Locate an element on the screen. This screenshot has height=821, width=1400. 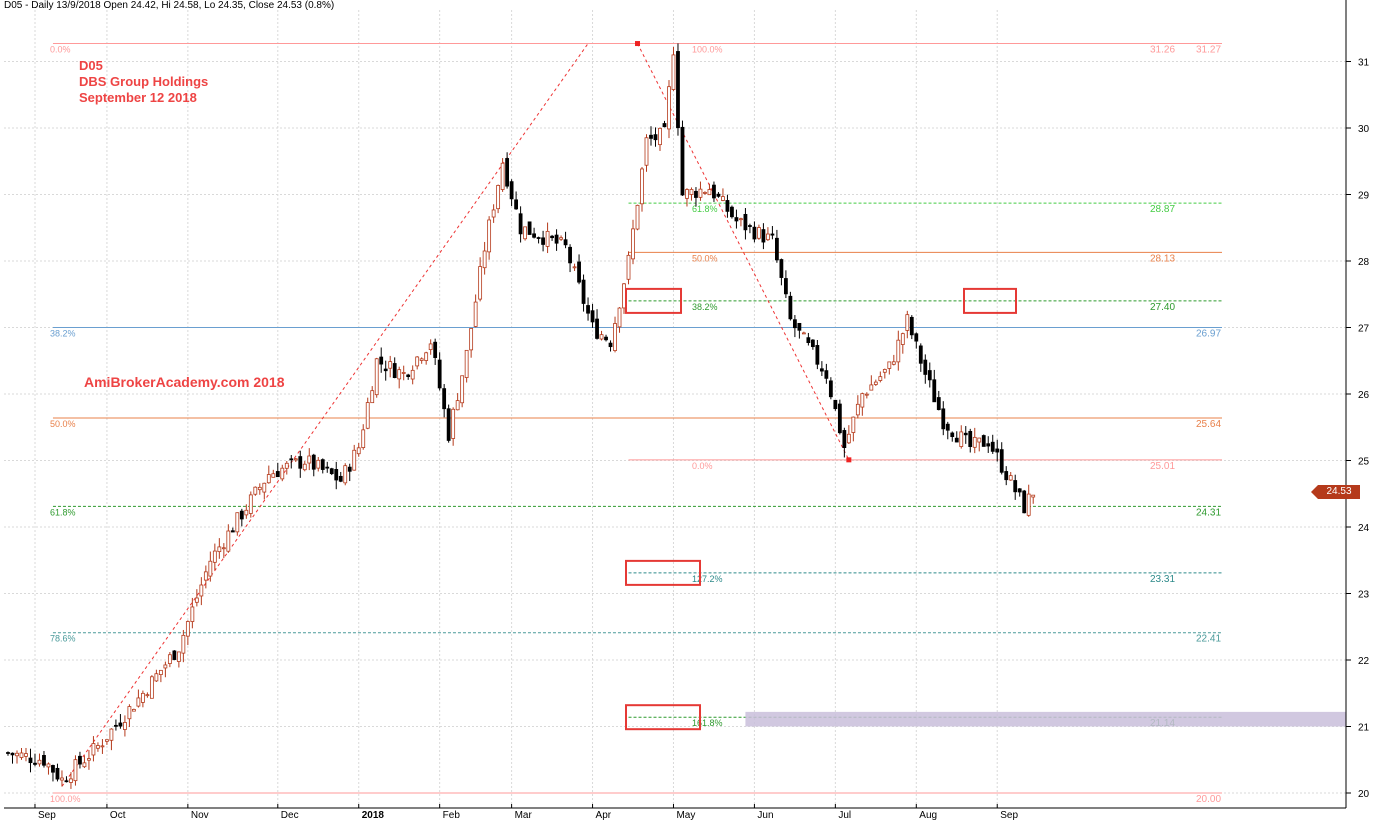
fib-set-1-value-label: 31.27 is located at coordinates (1208, 50).